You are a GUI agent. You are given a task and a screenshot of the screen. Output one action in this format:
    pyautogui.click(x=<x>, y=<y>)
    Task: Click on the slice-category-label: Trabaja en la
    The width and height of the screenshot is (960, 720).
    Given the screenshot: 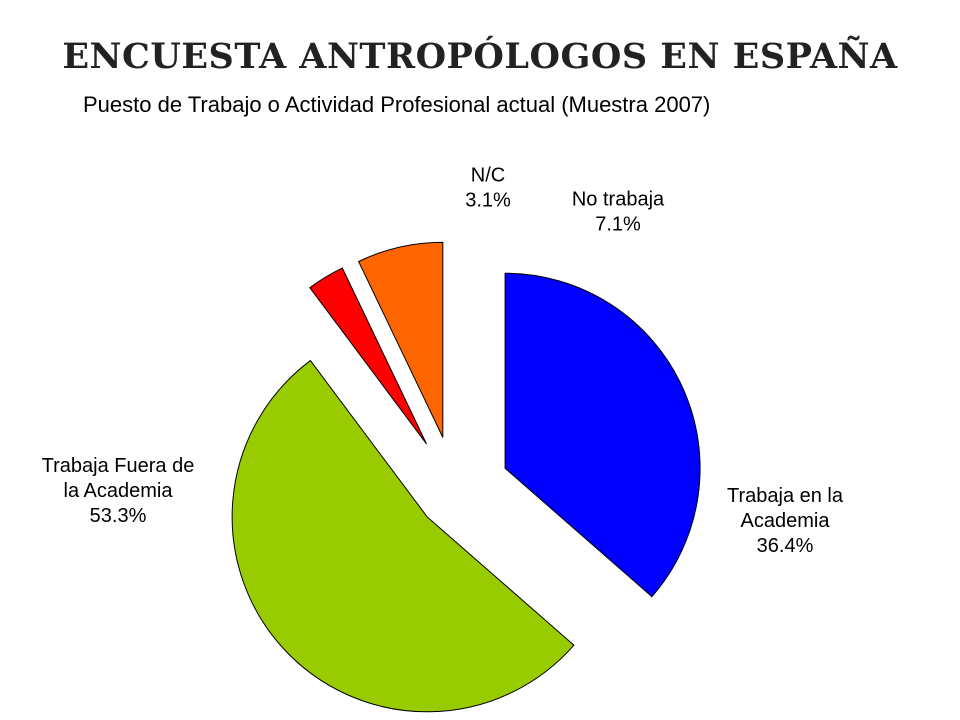 What is the action you would take?
    pyautogui.click(x=785, y=496)
    